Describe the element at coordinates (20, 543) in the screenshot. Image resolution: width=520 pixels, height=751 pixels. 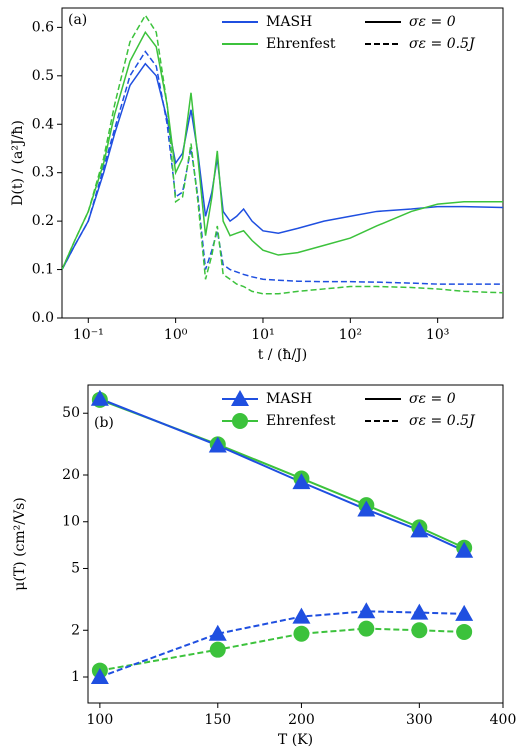
I see `y-axis-label: μ(T) (cm²/Vs)` at that location.